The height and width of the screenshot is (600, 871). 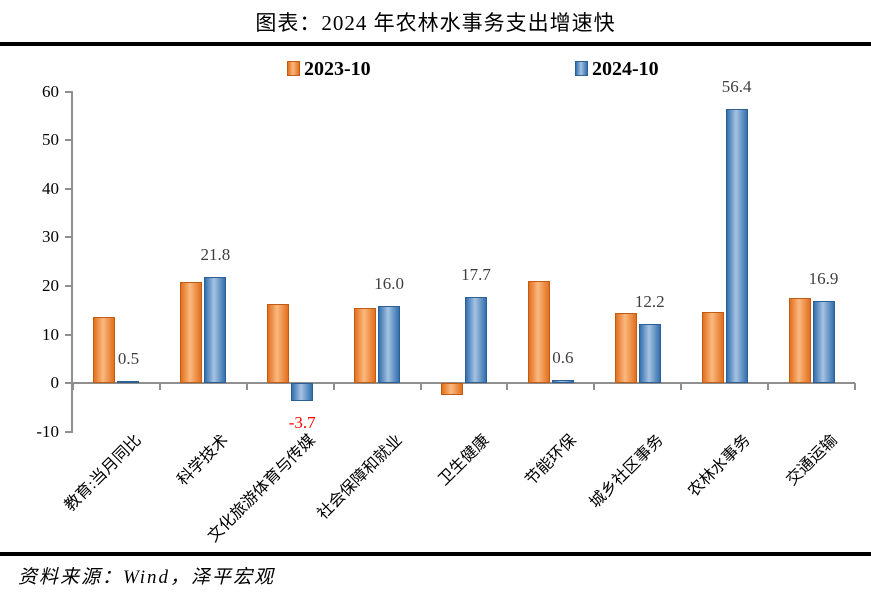 What do you see at coordinates (649, 301) in the screenshot?
I see `data-label-城乡社区事务: 12.2` at bounding box center [649, 301].